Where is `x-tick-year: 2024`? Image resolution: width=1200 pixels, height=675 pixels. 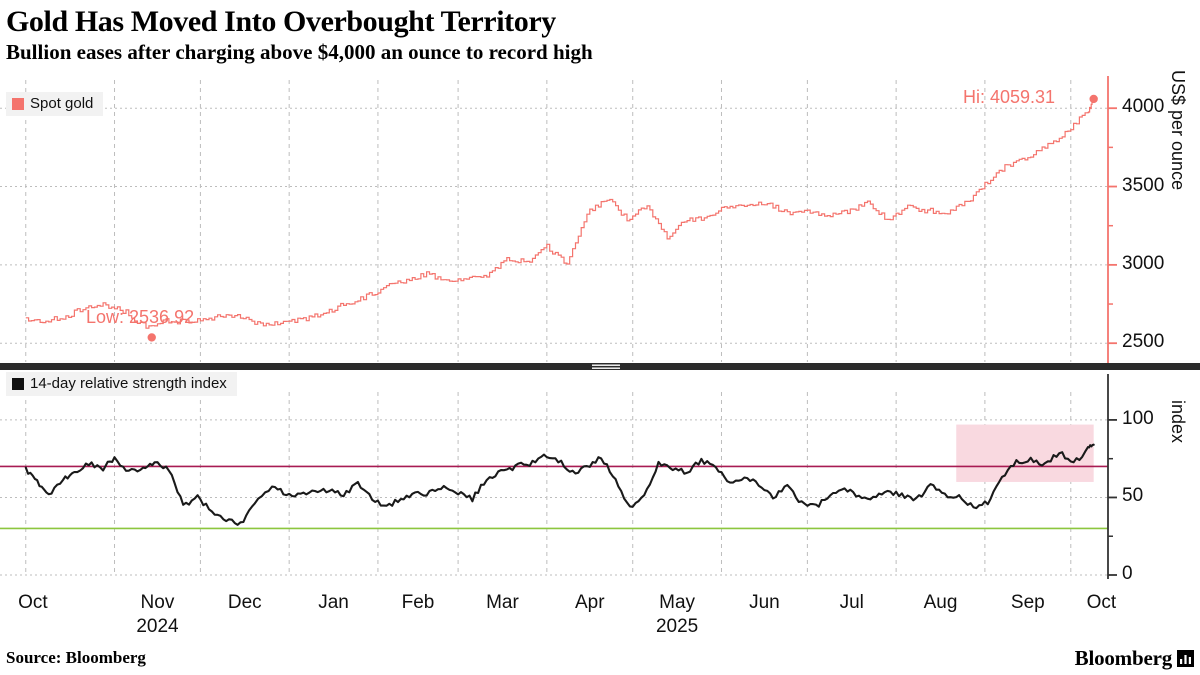
x-tick-year: 2024 is located at coordinates (157, 626).